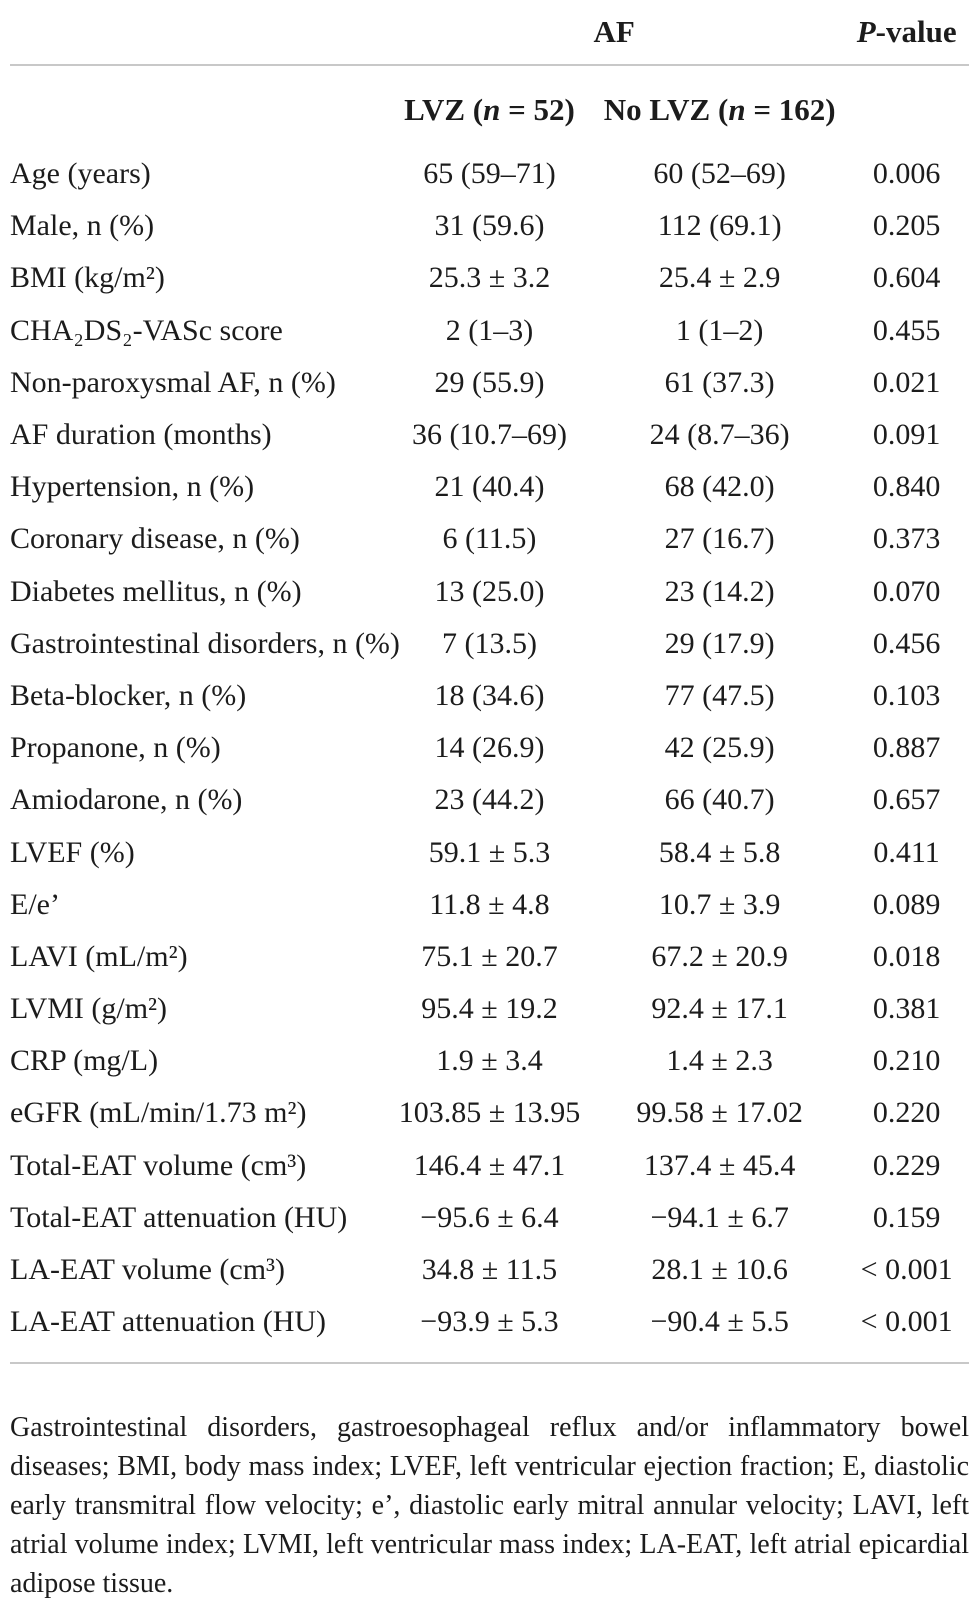 This screenshot has width=979, height=1603. I want to click on lvz-value: 36 (10.7–69), so click(489, 435).